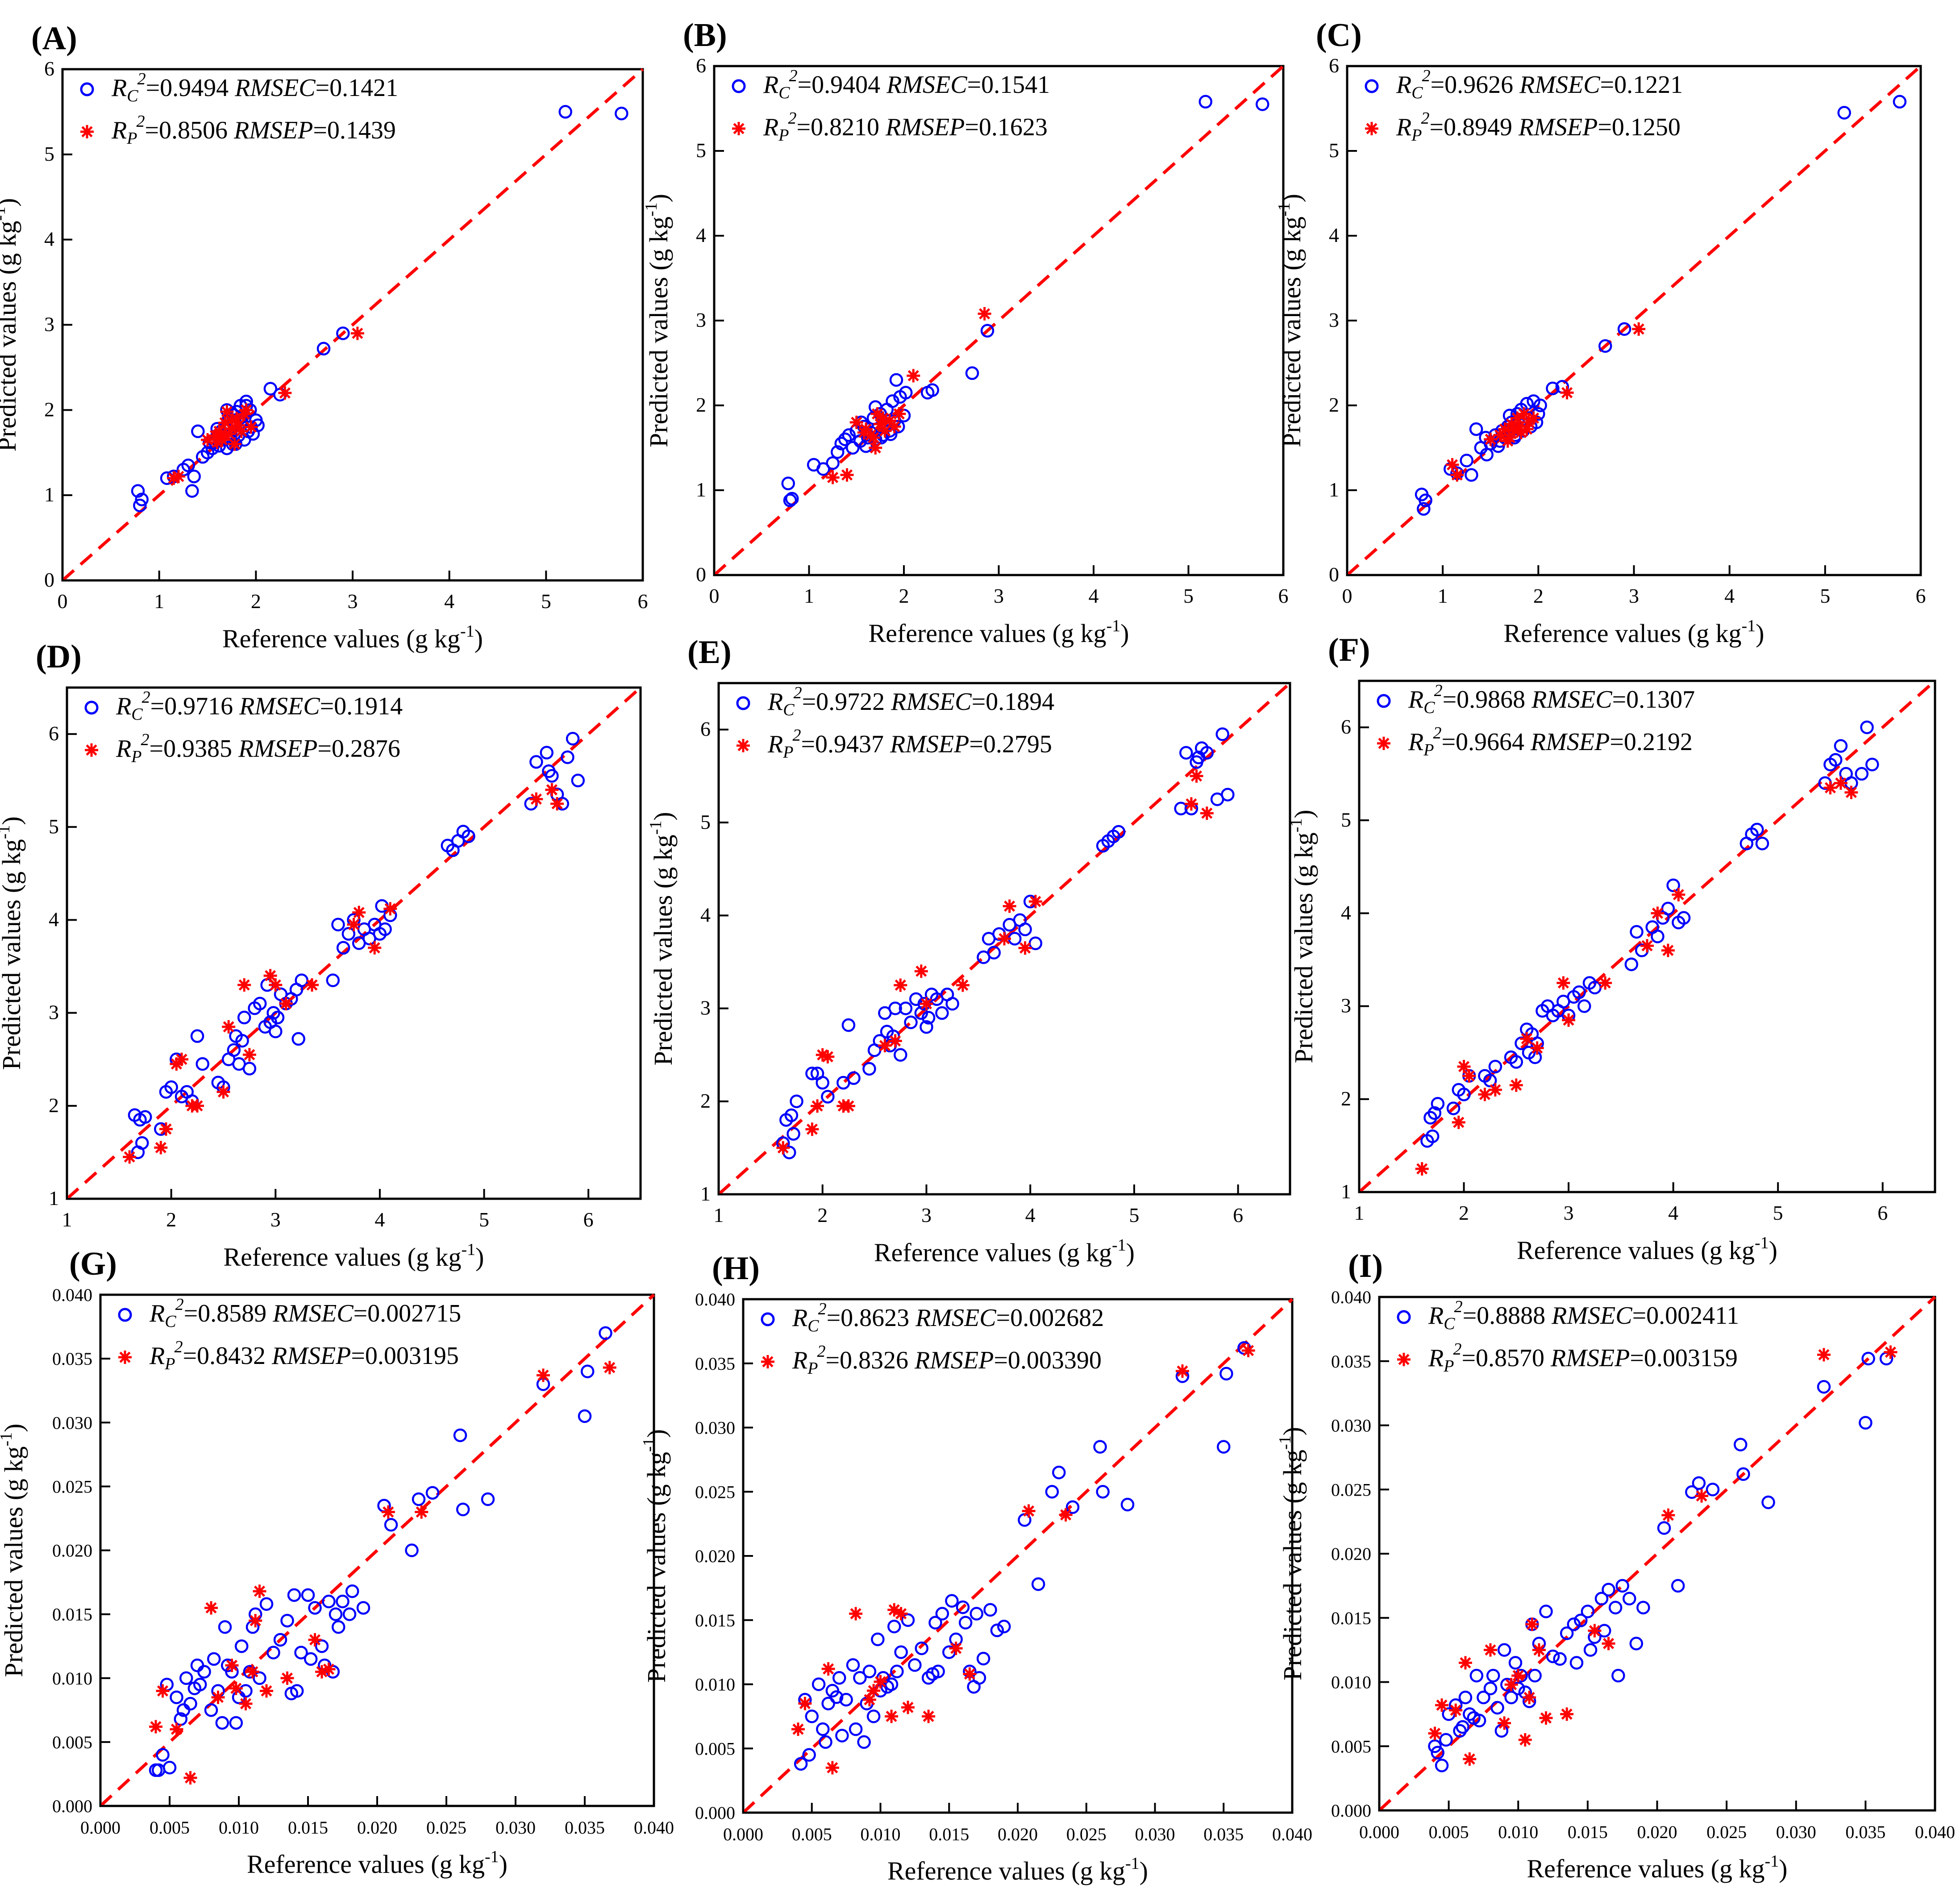 The width and height of the screenshot is (1960, 1893). What do you see at coordinates (1359, 1212) in the screenshot?
I see `x-tick-label: 1` at bounding box center [1359, 1212].